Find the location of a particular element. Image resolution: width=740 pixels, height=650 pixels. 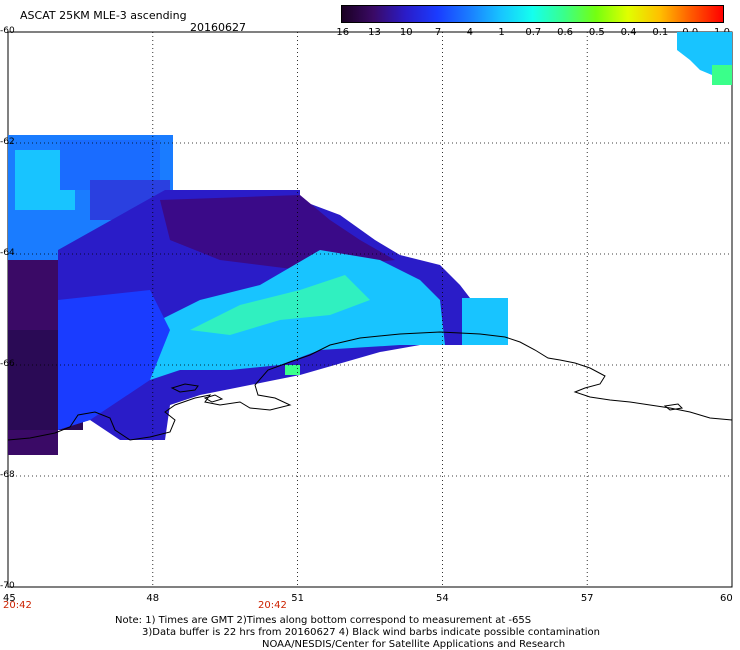

y-tick-label: -62 is located at coordinates (7, 142).